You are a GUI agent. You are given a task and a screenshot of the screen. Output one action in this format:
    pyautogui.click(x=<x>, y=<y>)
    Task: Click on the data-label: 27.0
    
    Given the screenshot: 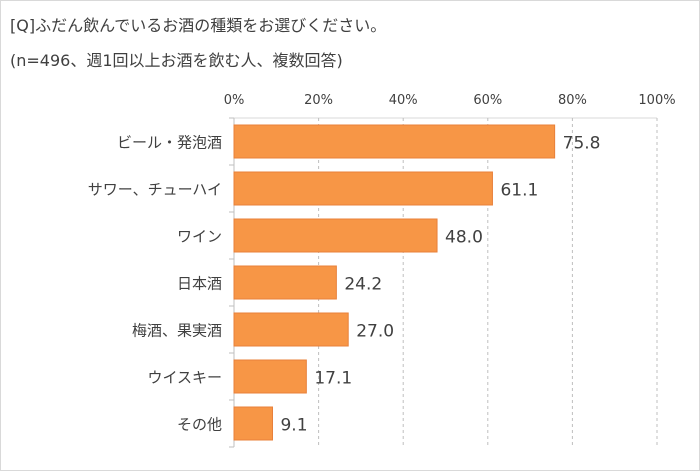 What is the action you would take?
    pyautogui.click(x=375, y=332)
    